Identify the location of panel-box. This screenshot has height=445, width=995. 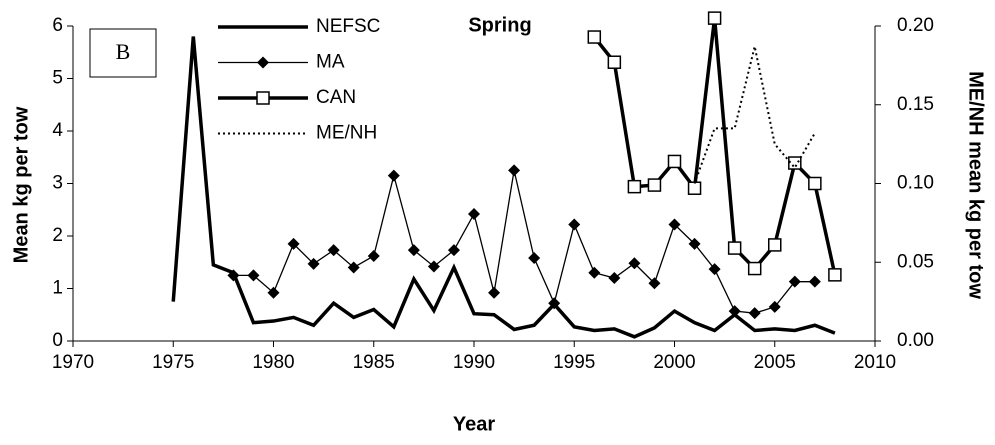
(123, 53).